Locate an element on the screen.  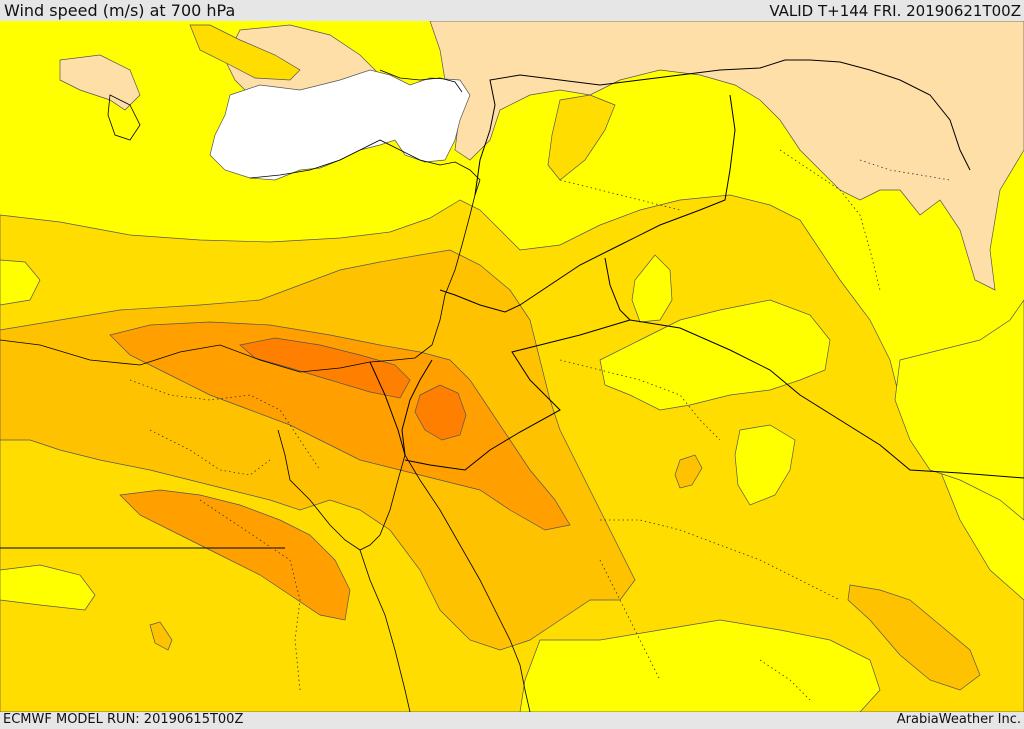
valid-time: VALID T+144 FRI. 20190621T00Z is located at coordinates (895, 11).